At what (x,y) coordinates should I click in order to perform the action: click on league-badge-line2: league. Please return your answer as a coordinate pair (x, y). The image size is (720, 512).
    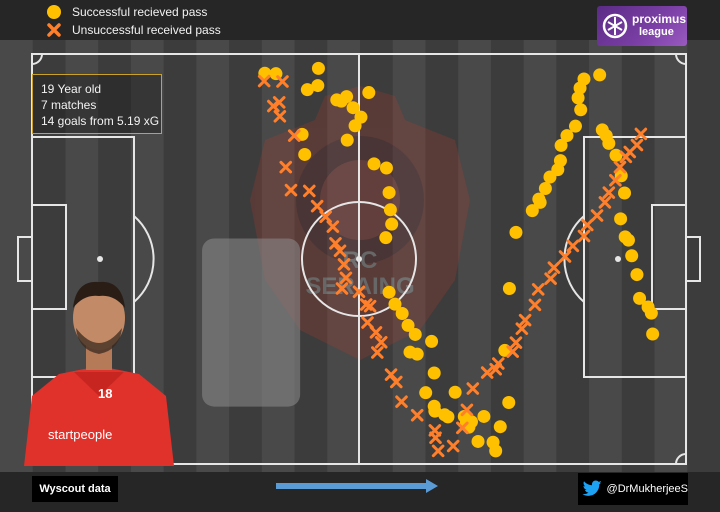
    Looking at the image, I should click on (656, 32).